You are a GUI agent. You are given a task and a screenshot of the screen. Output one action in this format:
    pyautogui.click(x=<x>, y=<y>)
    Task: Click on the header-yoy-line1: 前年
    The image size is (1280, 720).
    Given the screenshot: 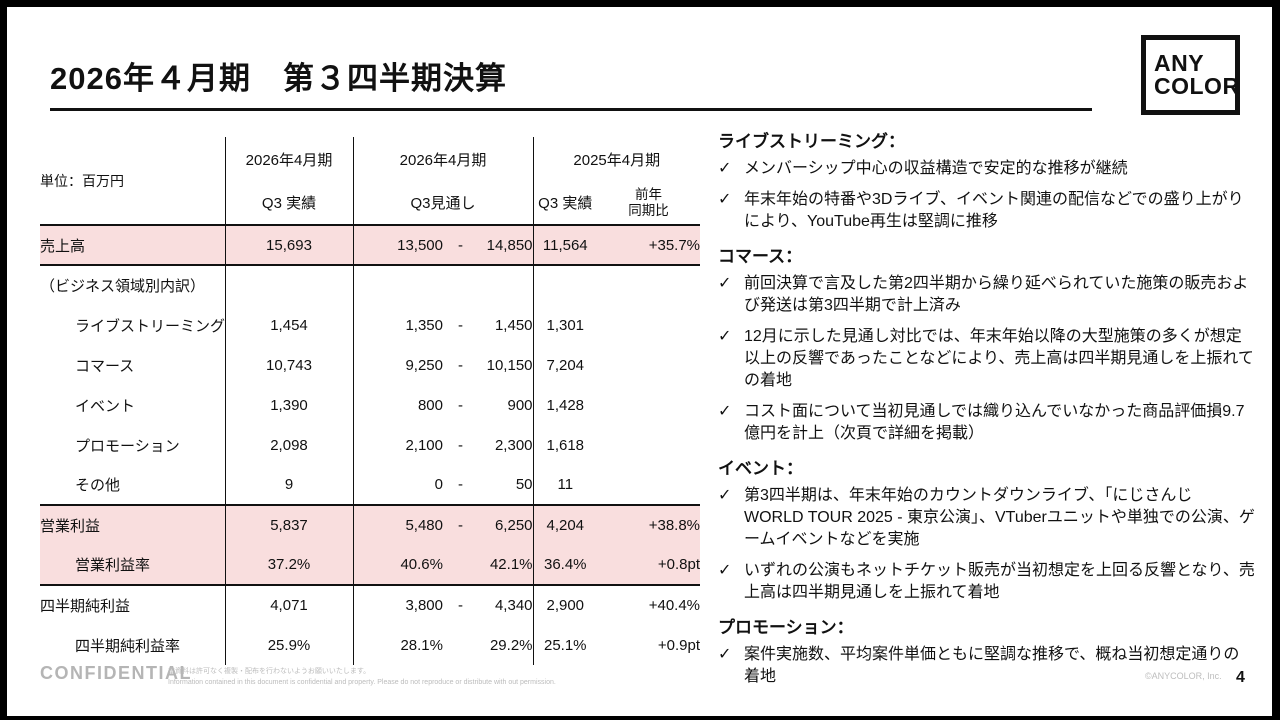 What is the action you would take?
    pyautogui.click(x=649, y=194)
    